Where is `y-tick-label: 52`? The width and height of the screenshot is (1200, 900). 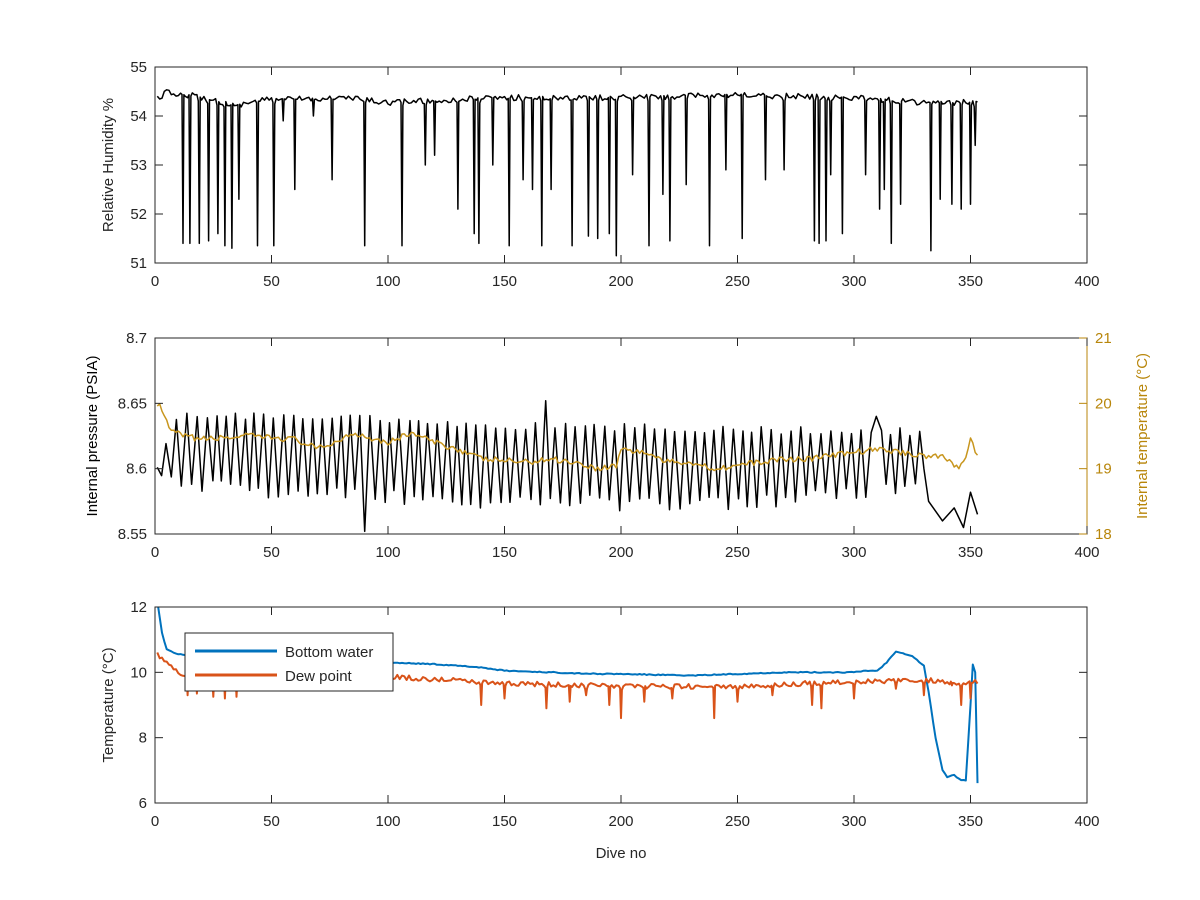 y-tick-label: 52 is located at coordinates (138, 214).